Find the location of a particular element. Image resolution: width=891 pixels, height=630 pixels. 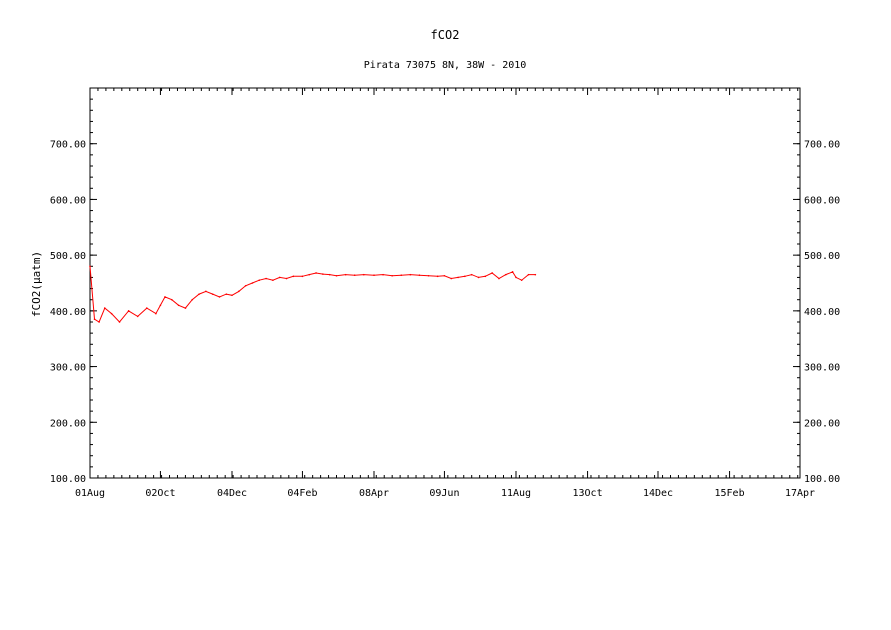

y-tick-label-left: 500.00 is located at coordinates (68, 256).